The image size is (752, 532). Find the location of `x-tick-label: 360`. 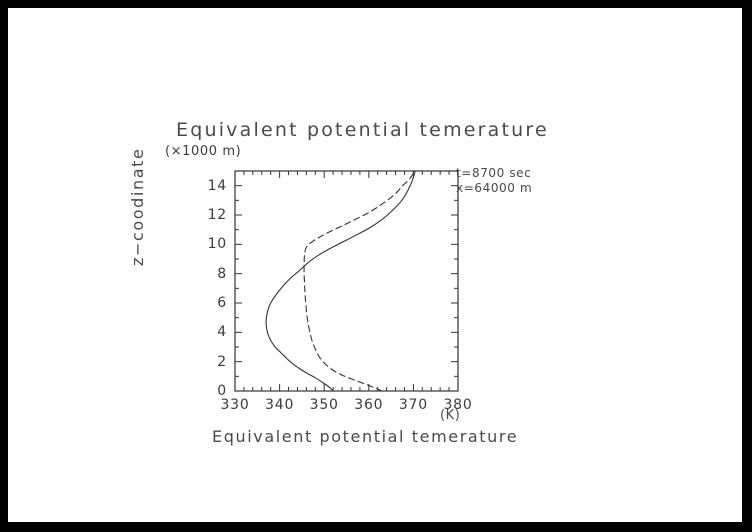

x-tick-label: 360 is located at coordinates (369, 405).